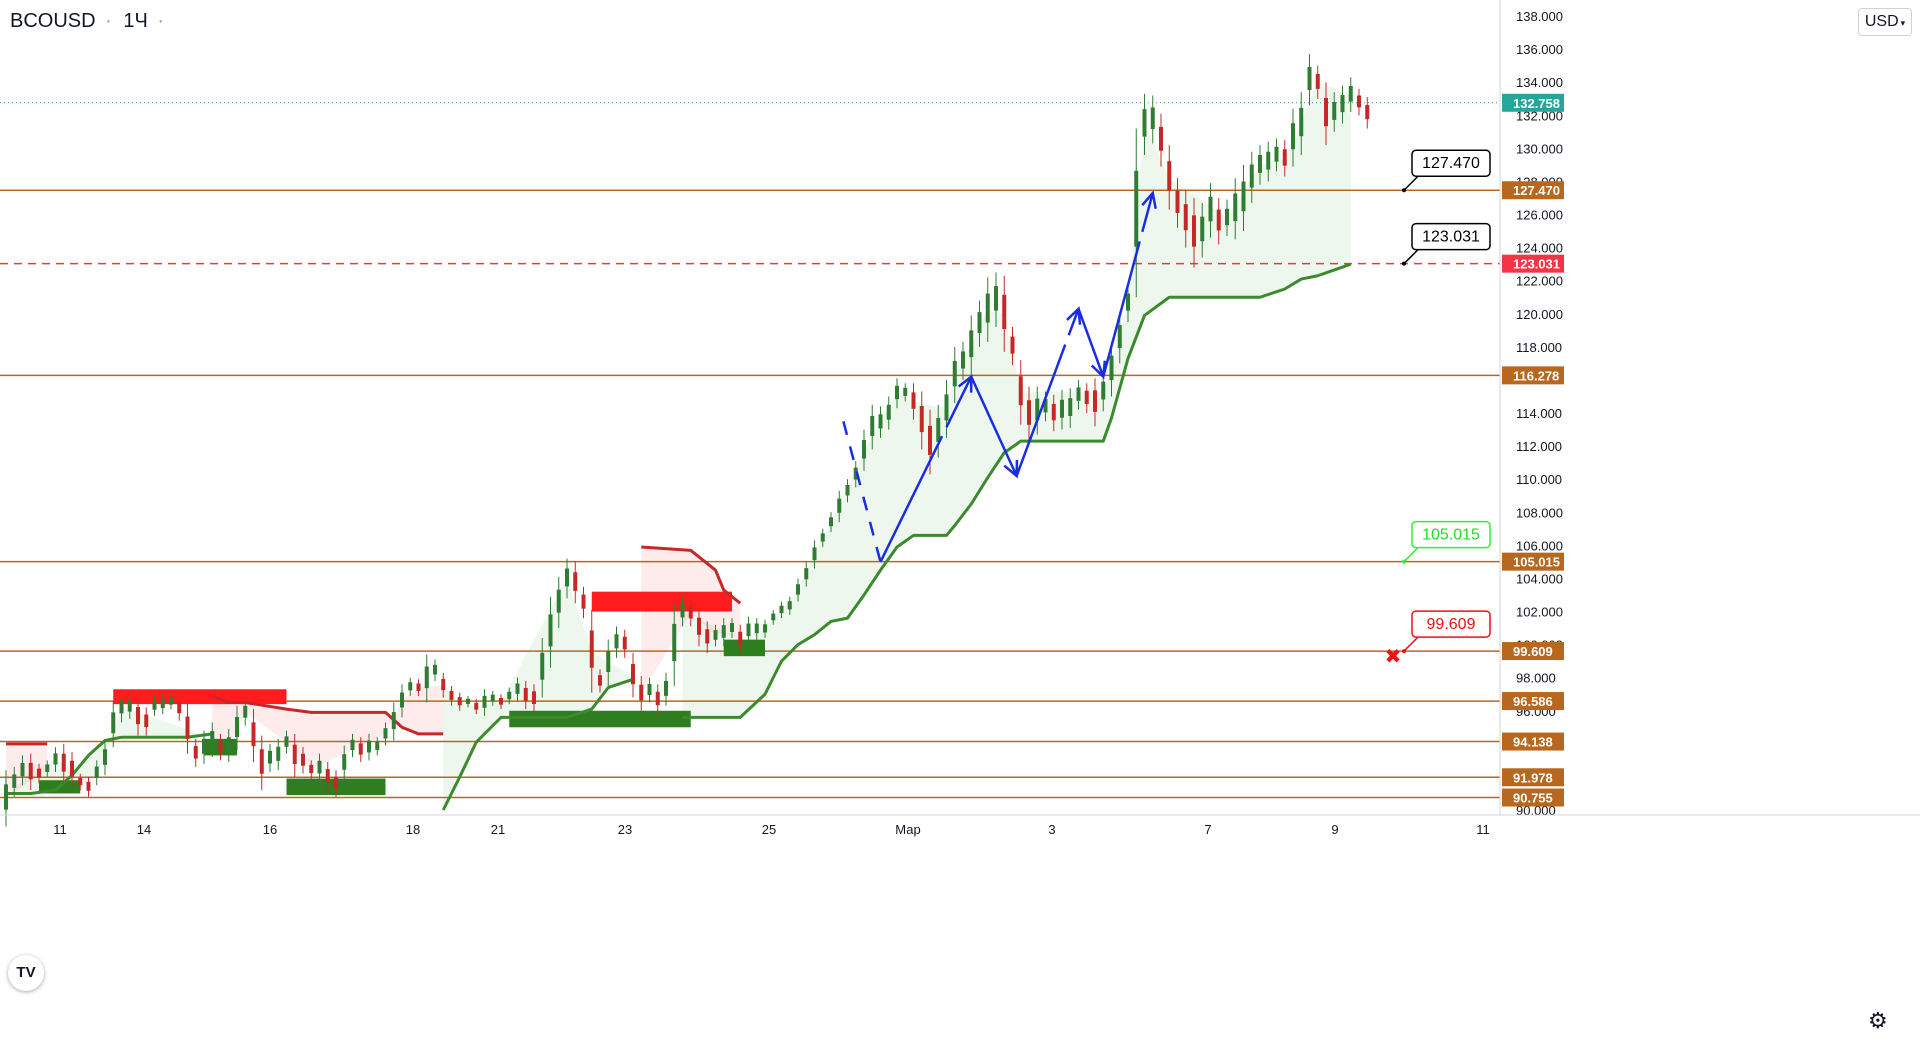 This screenshot has width=1920, height=1042. I want to click on level-label: 123.031, so click(1536, 264).